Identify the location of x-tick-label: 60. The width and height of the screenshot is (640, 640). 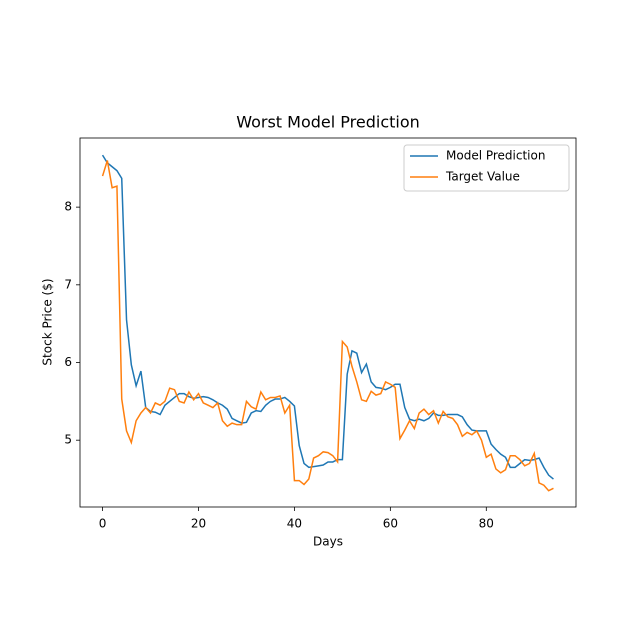
(390, 524).